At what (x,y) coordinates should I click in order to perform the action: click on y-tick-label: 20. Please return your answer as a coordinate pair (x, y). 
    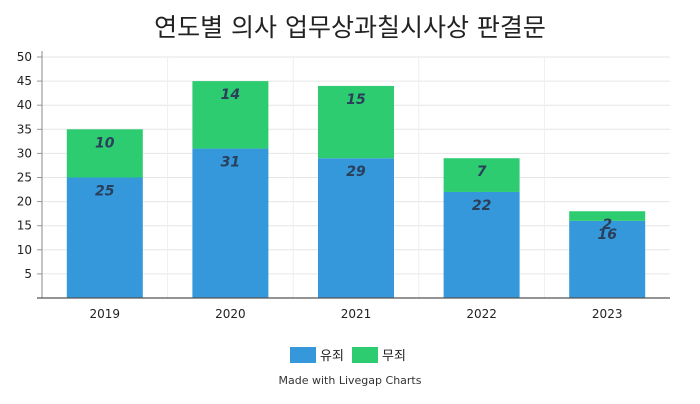
    Looking at the image, I should click on (24, 202).